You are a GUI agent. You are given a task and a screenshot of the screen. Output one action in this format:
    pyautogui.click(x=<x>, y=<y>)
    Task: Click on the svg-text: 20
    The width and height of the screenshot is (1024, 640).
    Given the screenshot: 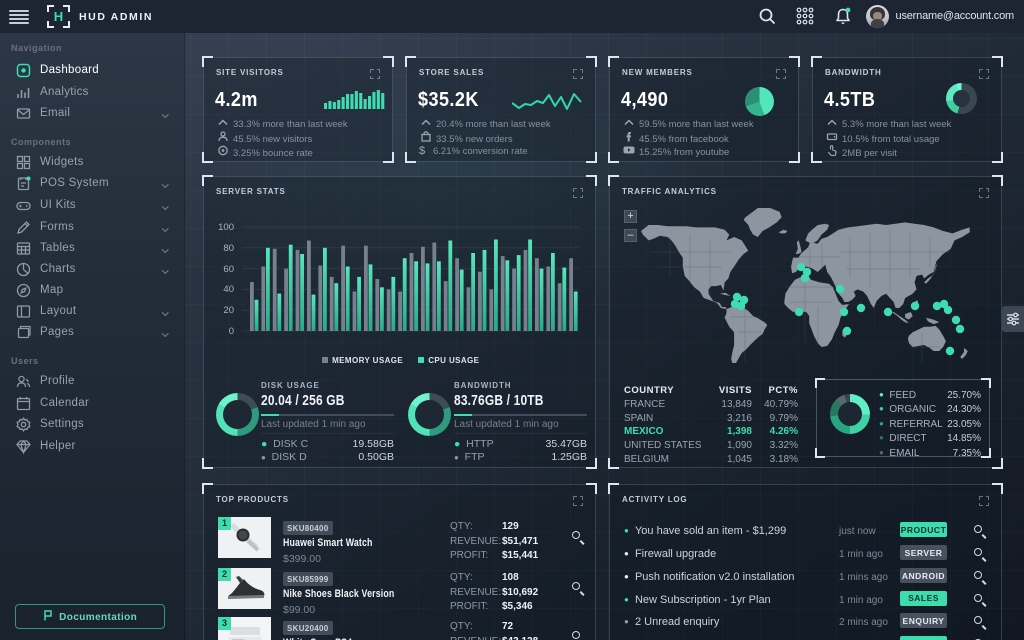 What is the action you would take?
    pyautogui.click(x=228, y=310)
    